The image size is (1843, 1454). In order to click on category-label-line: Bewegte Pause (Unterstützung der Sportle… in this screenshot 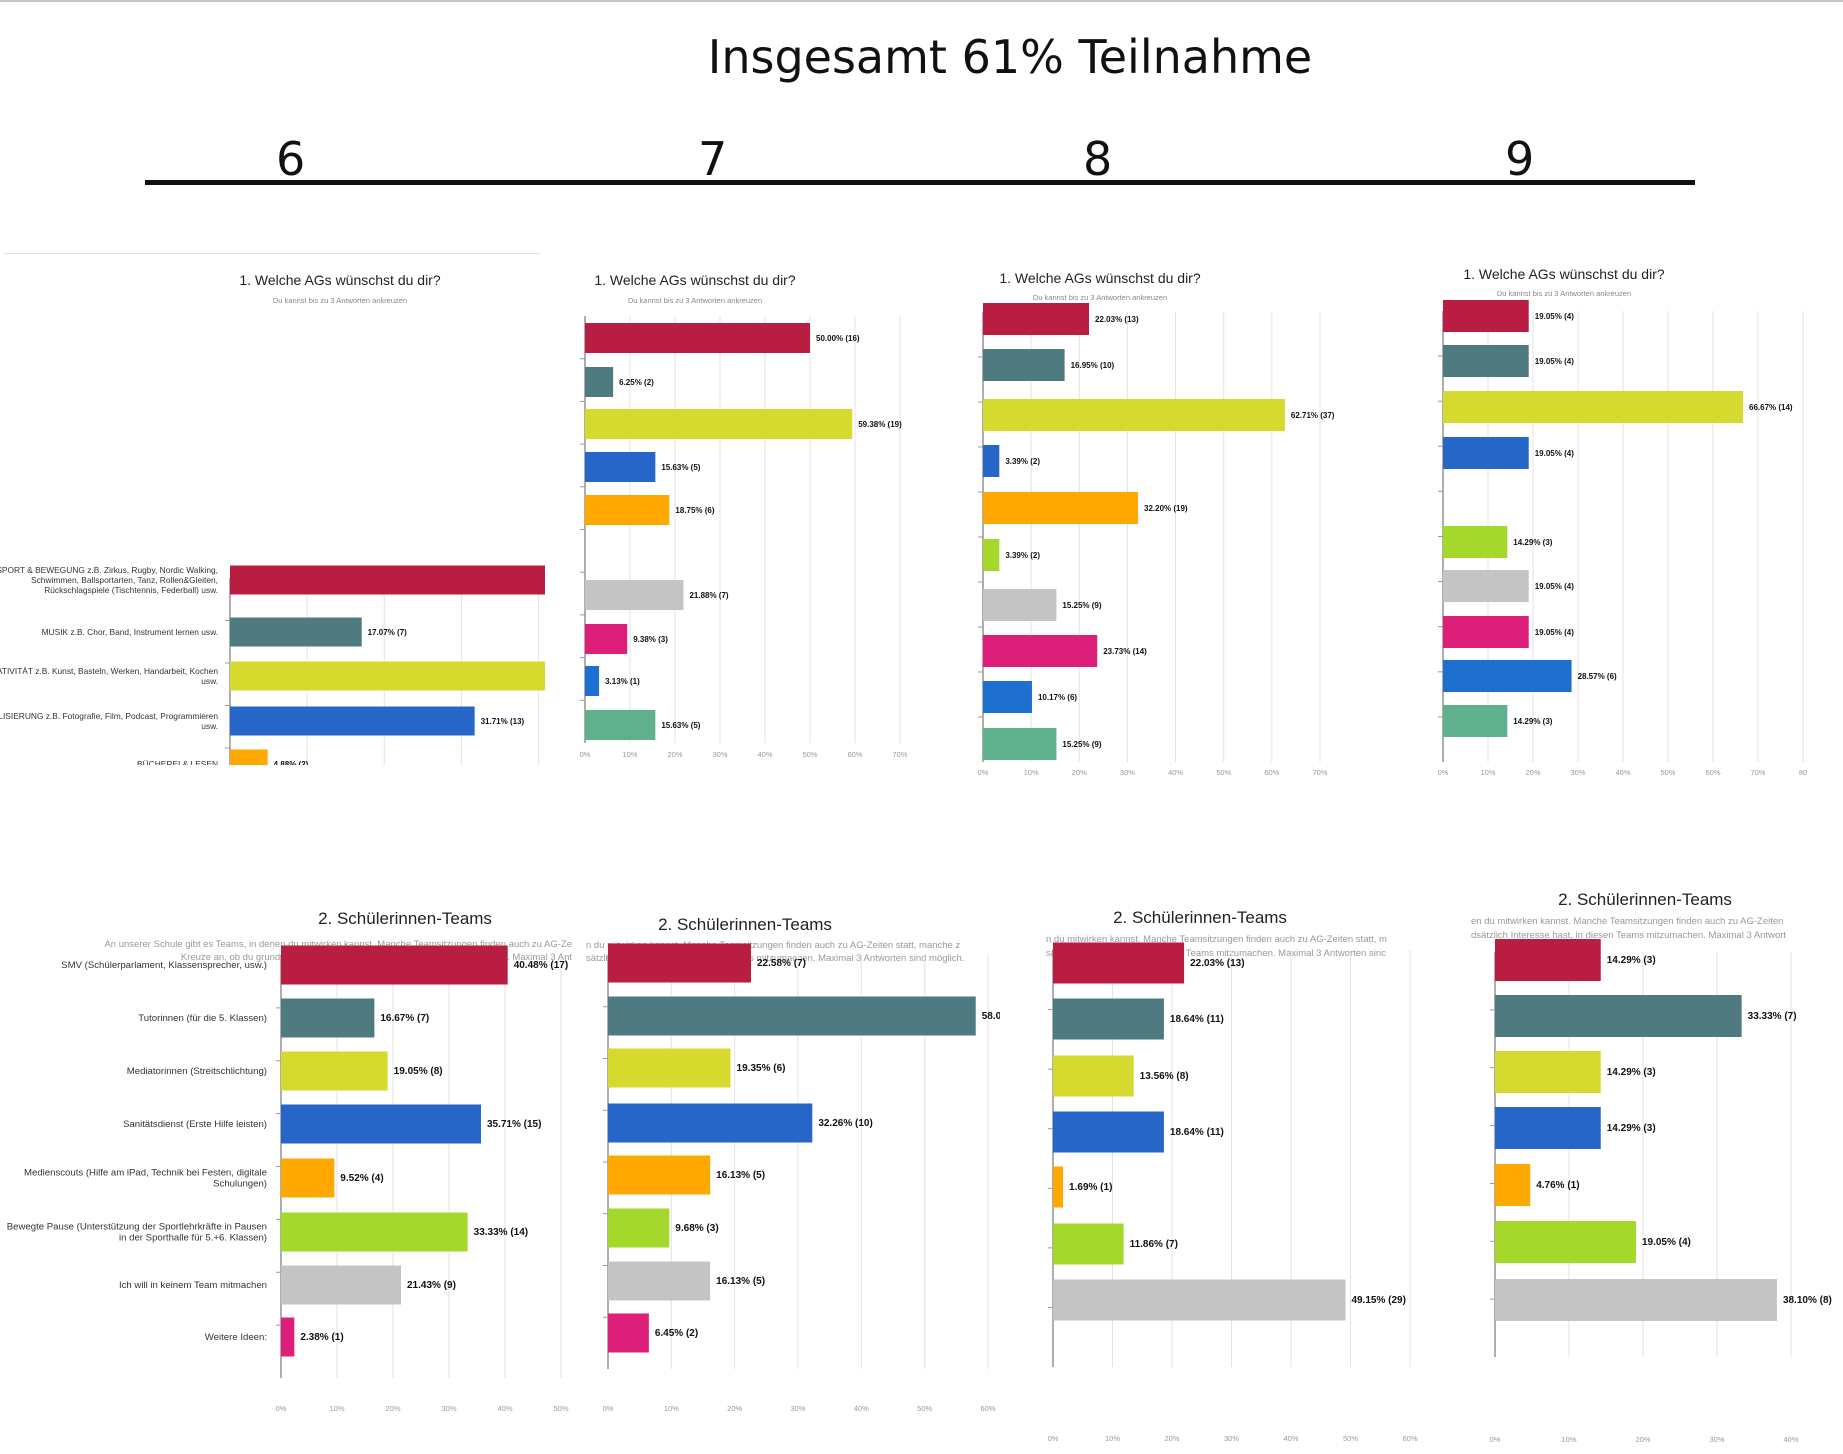, I will do `click(137, 1226)`.